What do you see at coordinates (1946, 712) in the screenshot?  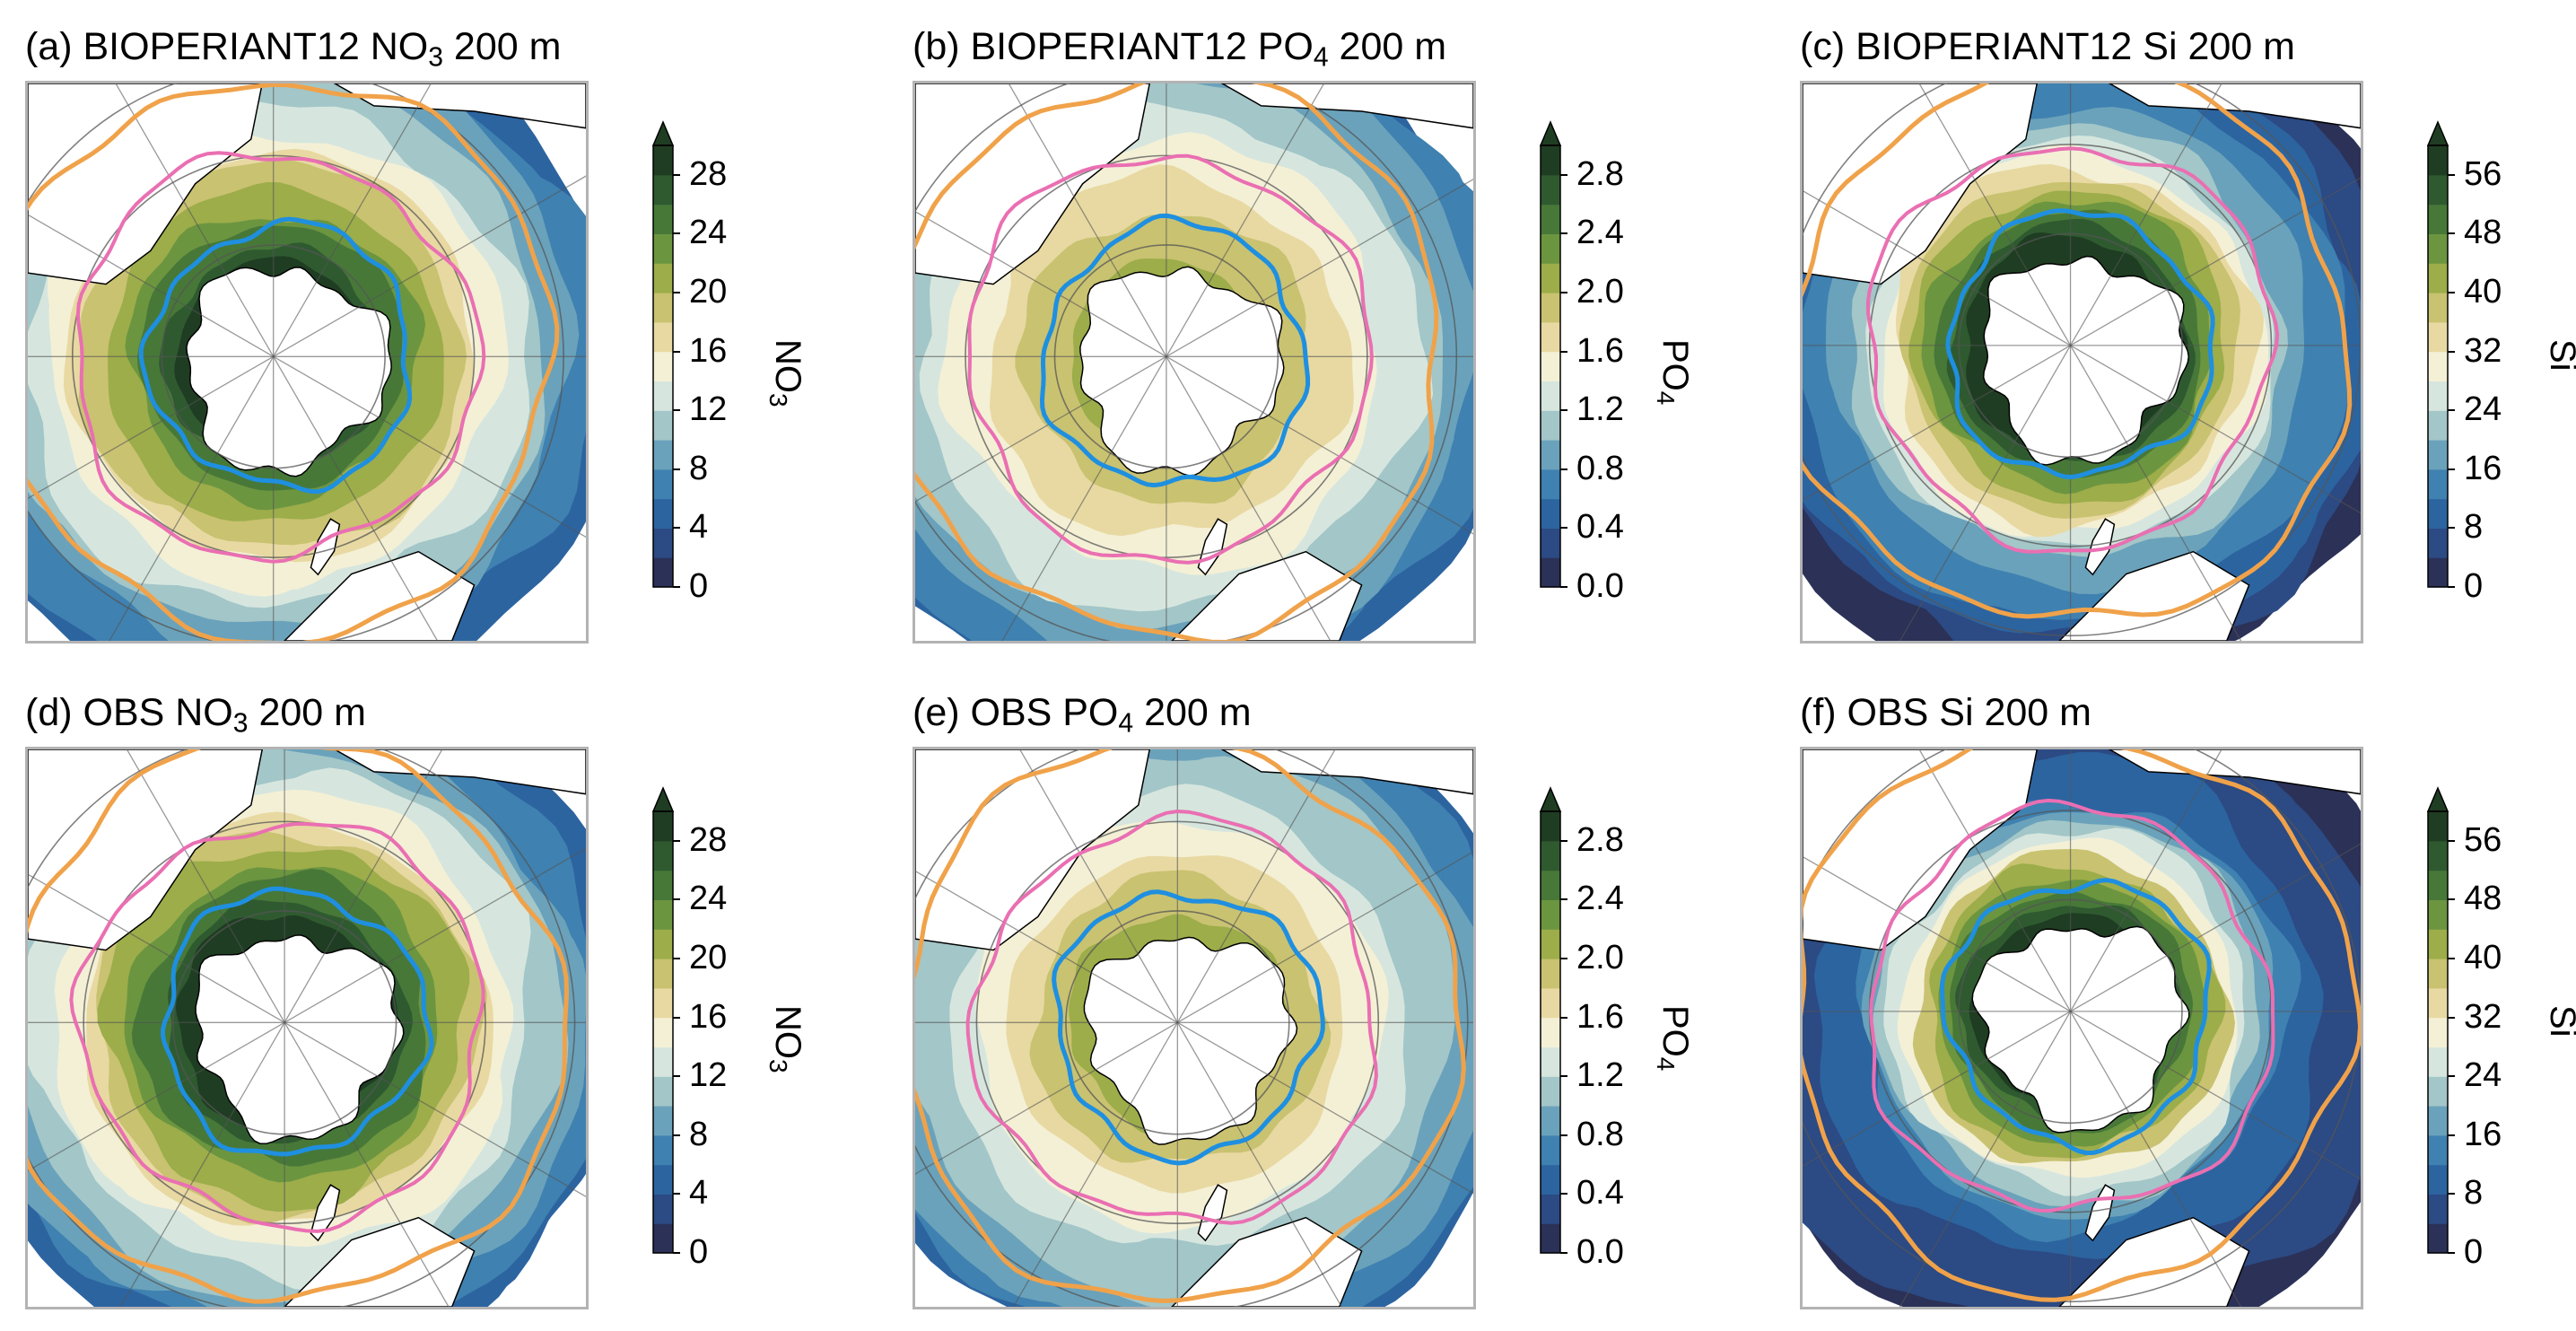 I see `title-text: (f) OBS Si 200 m` at bounding box center [1946, 712].